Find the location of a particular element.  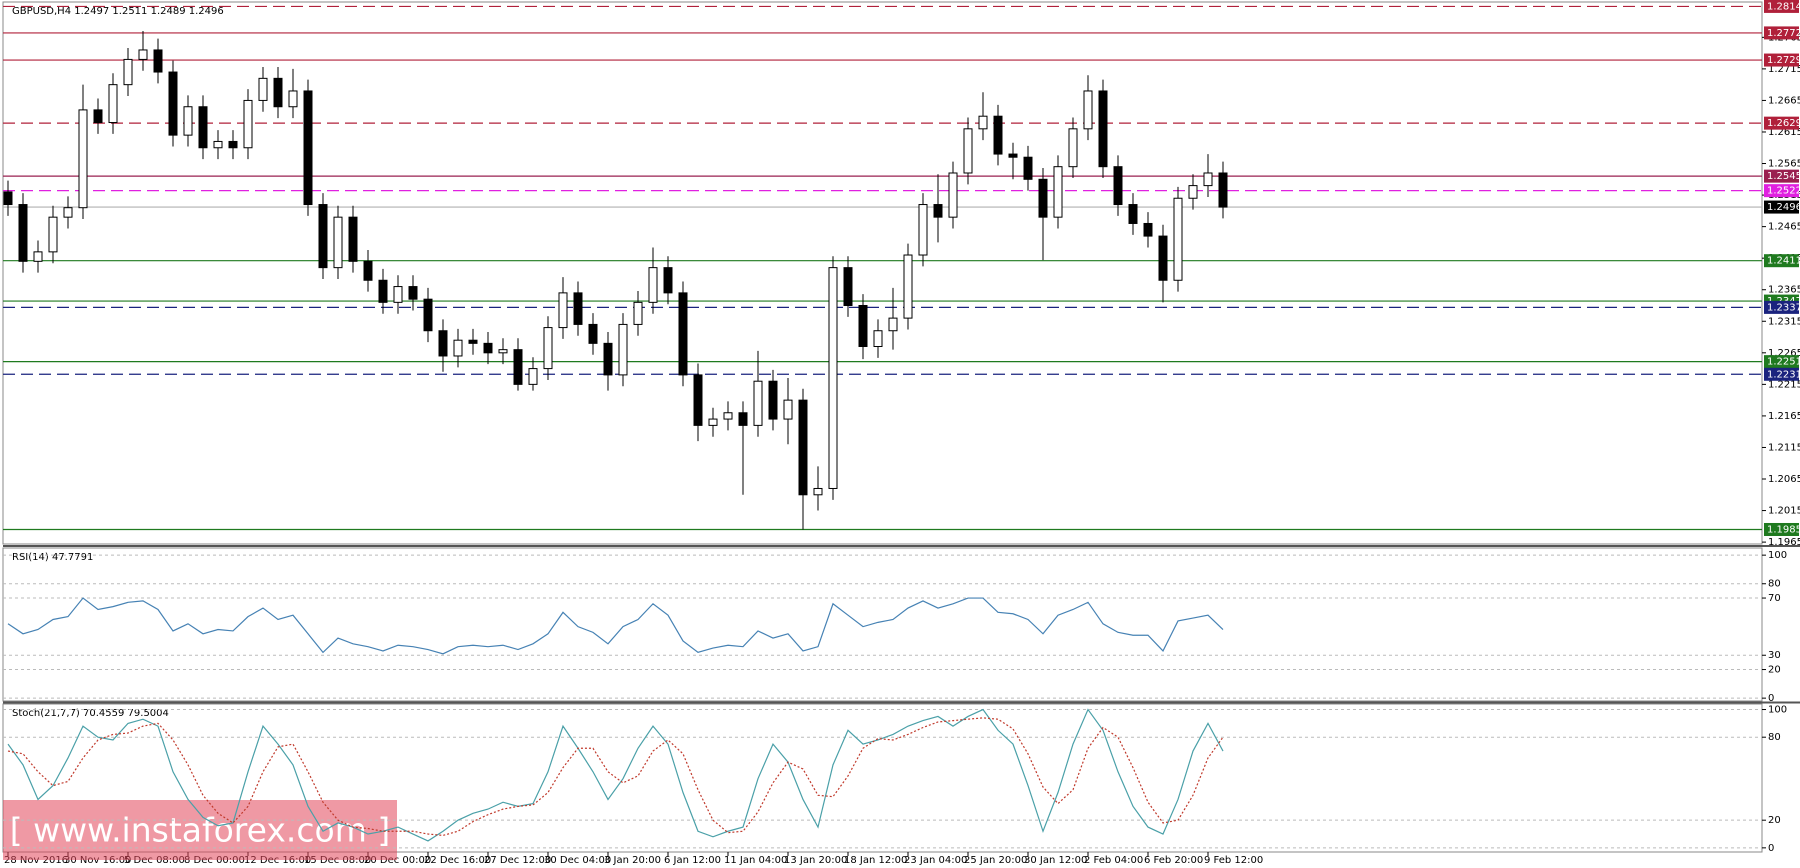

y-tick-label: 1.2215 is located at coordinates (1784, 384).